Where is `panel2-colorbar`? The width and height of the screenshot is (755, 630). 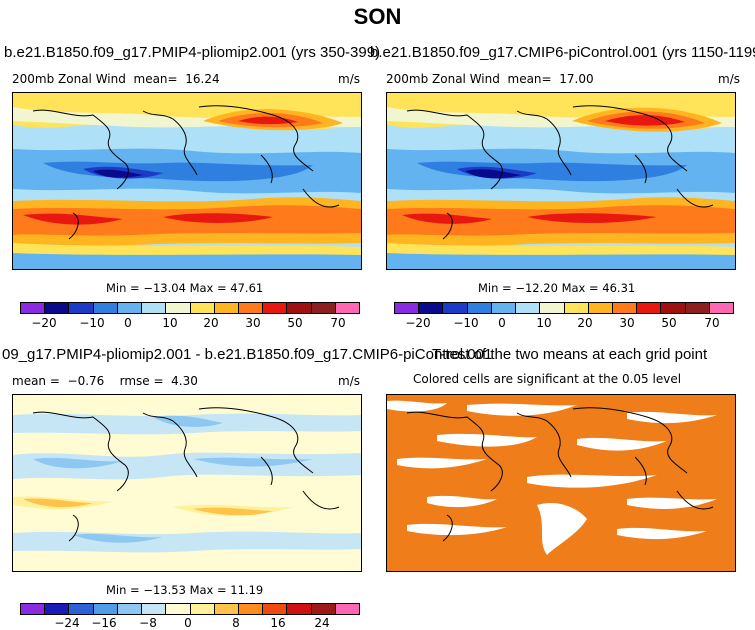
panel2-colorbar is located at coordinates (564, 308).